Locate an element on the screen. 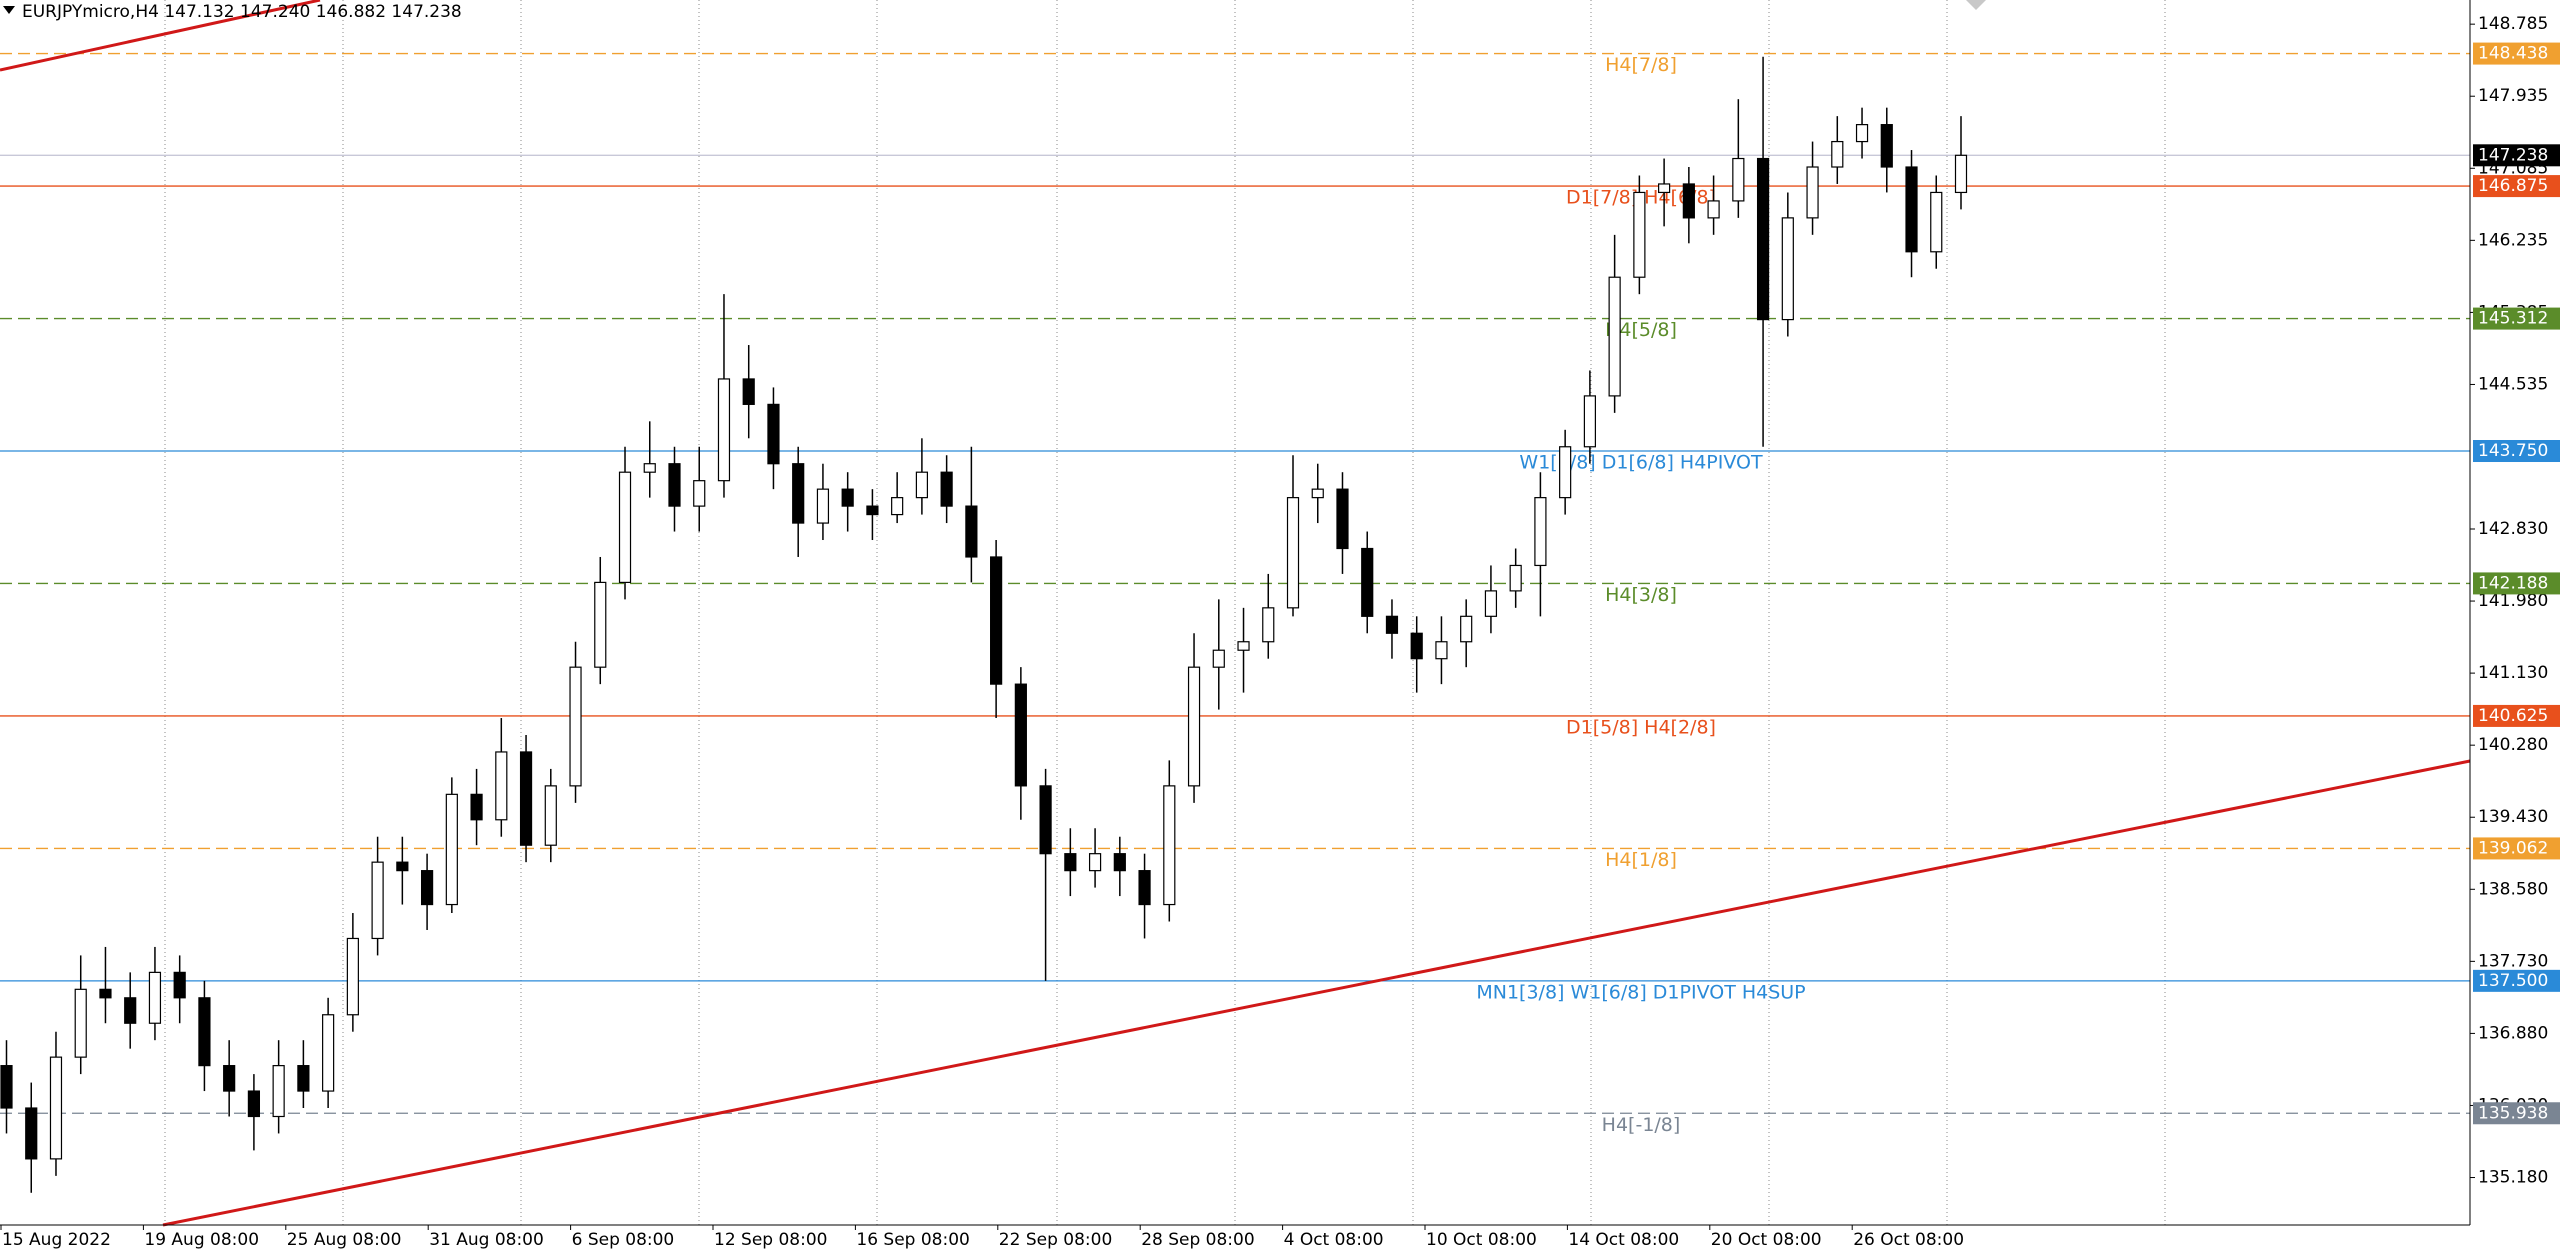 Image resolution: width=2560 pixels, height=1252 pixels. level-label: H4[1/8] is located at coordinates (1641, 860).